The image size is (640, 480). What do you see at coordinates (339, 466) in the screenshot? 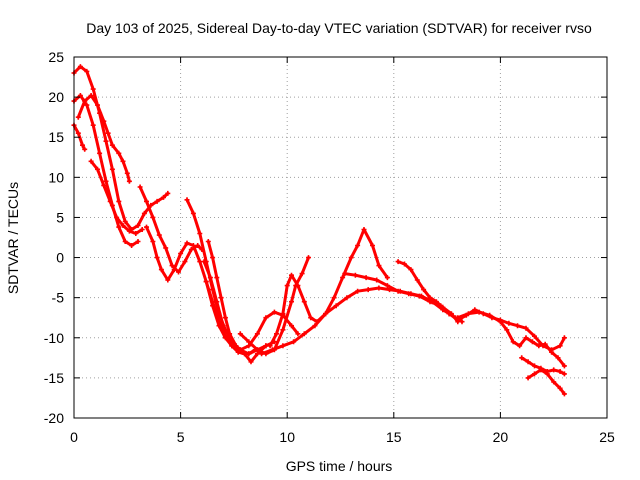
I see `x-axis-label: GPS time / hours` at bounding box center [339, 466].